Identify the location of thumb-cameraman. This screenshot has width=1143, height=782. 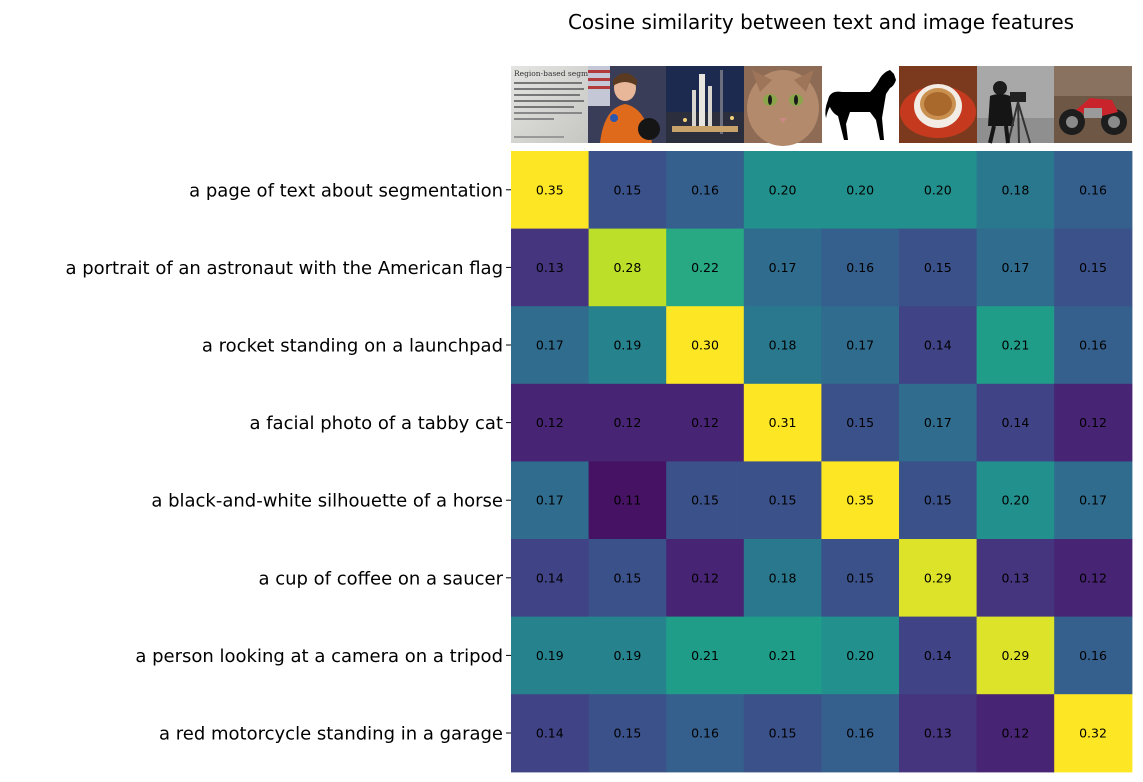
(1015, 105).